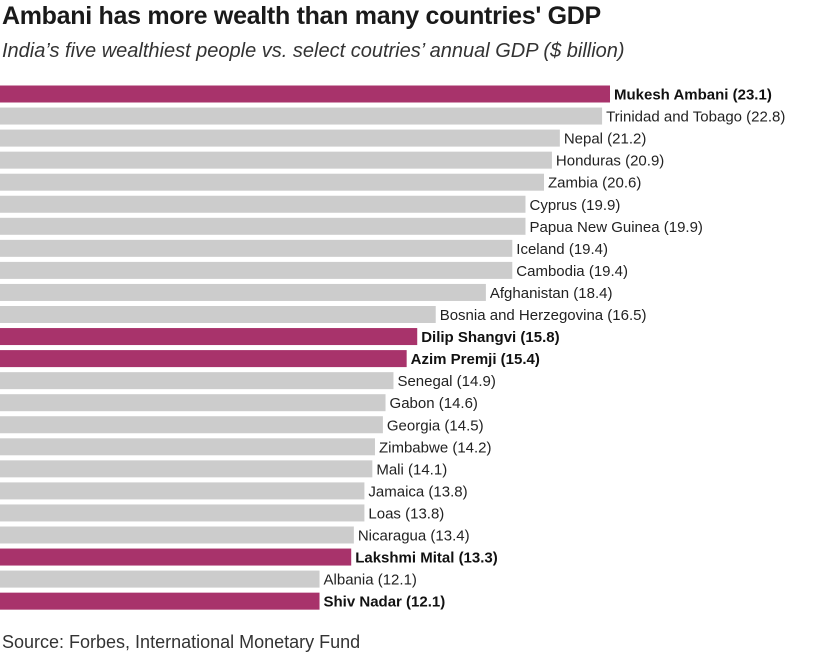 This screenshot has height=661, width=840. I want to click on bar-label: Zambia (20.6), so click(594, 183).